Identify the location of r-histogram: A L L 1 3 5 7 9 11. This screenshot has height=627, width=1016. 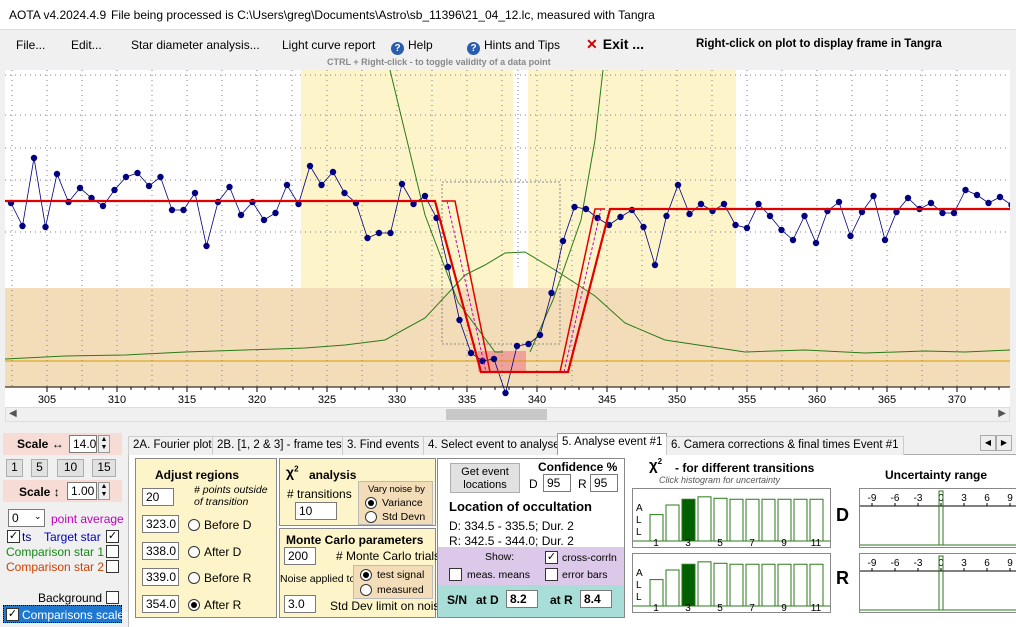
(731, 583).